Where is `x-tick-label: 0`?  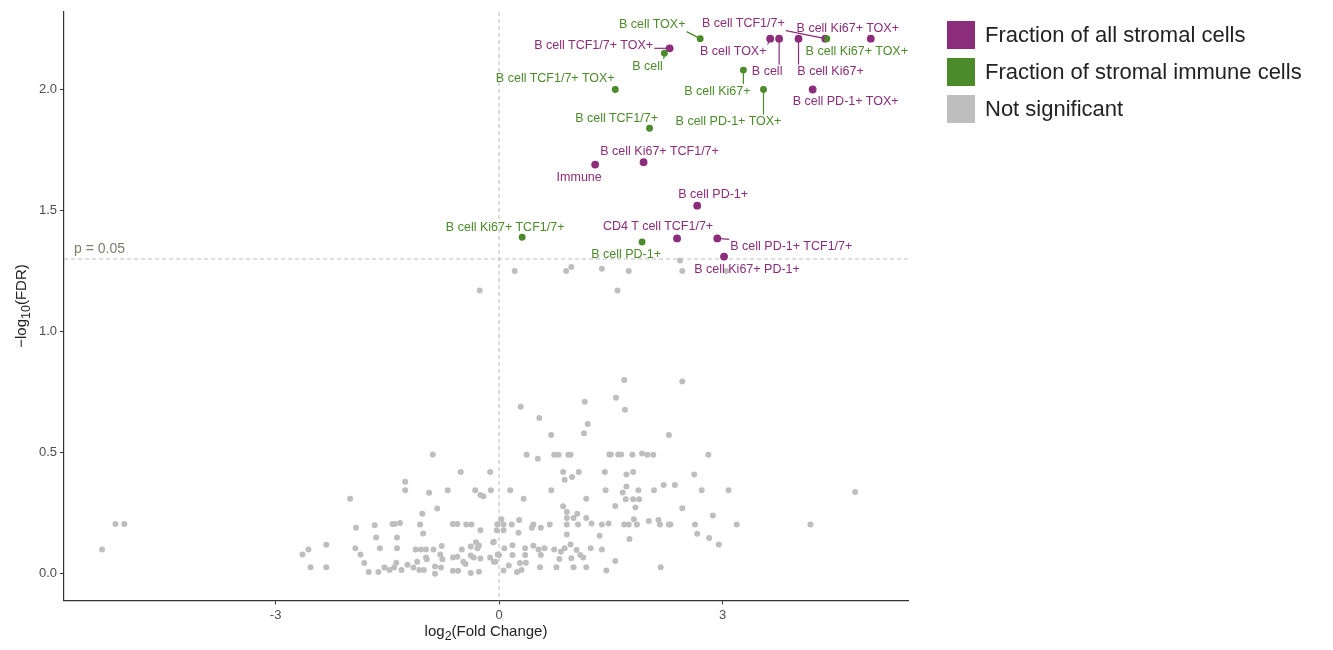 x-tick-label: 0 is located at coordinates (499, 614).